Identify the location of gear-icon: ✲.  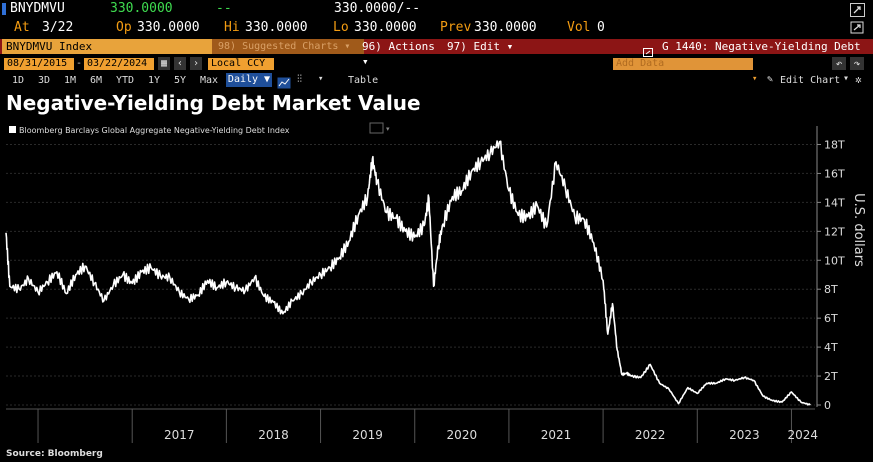
(858, 79).